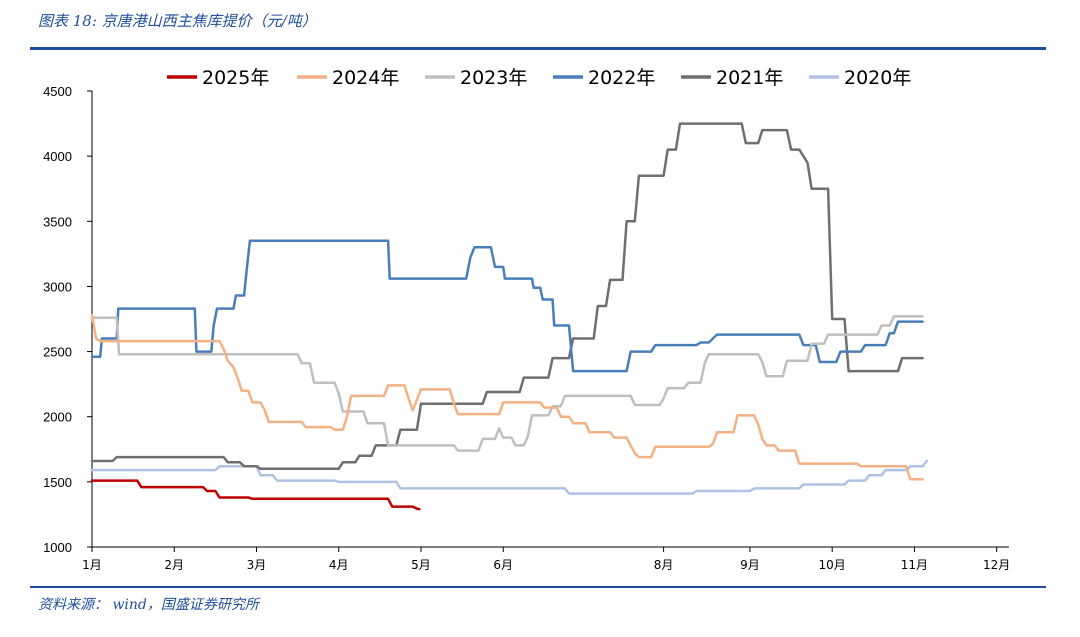  I want to click on y-tick-label: 1000, so click(57, 547).